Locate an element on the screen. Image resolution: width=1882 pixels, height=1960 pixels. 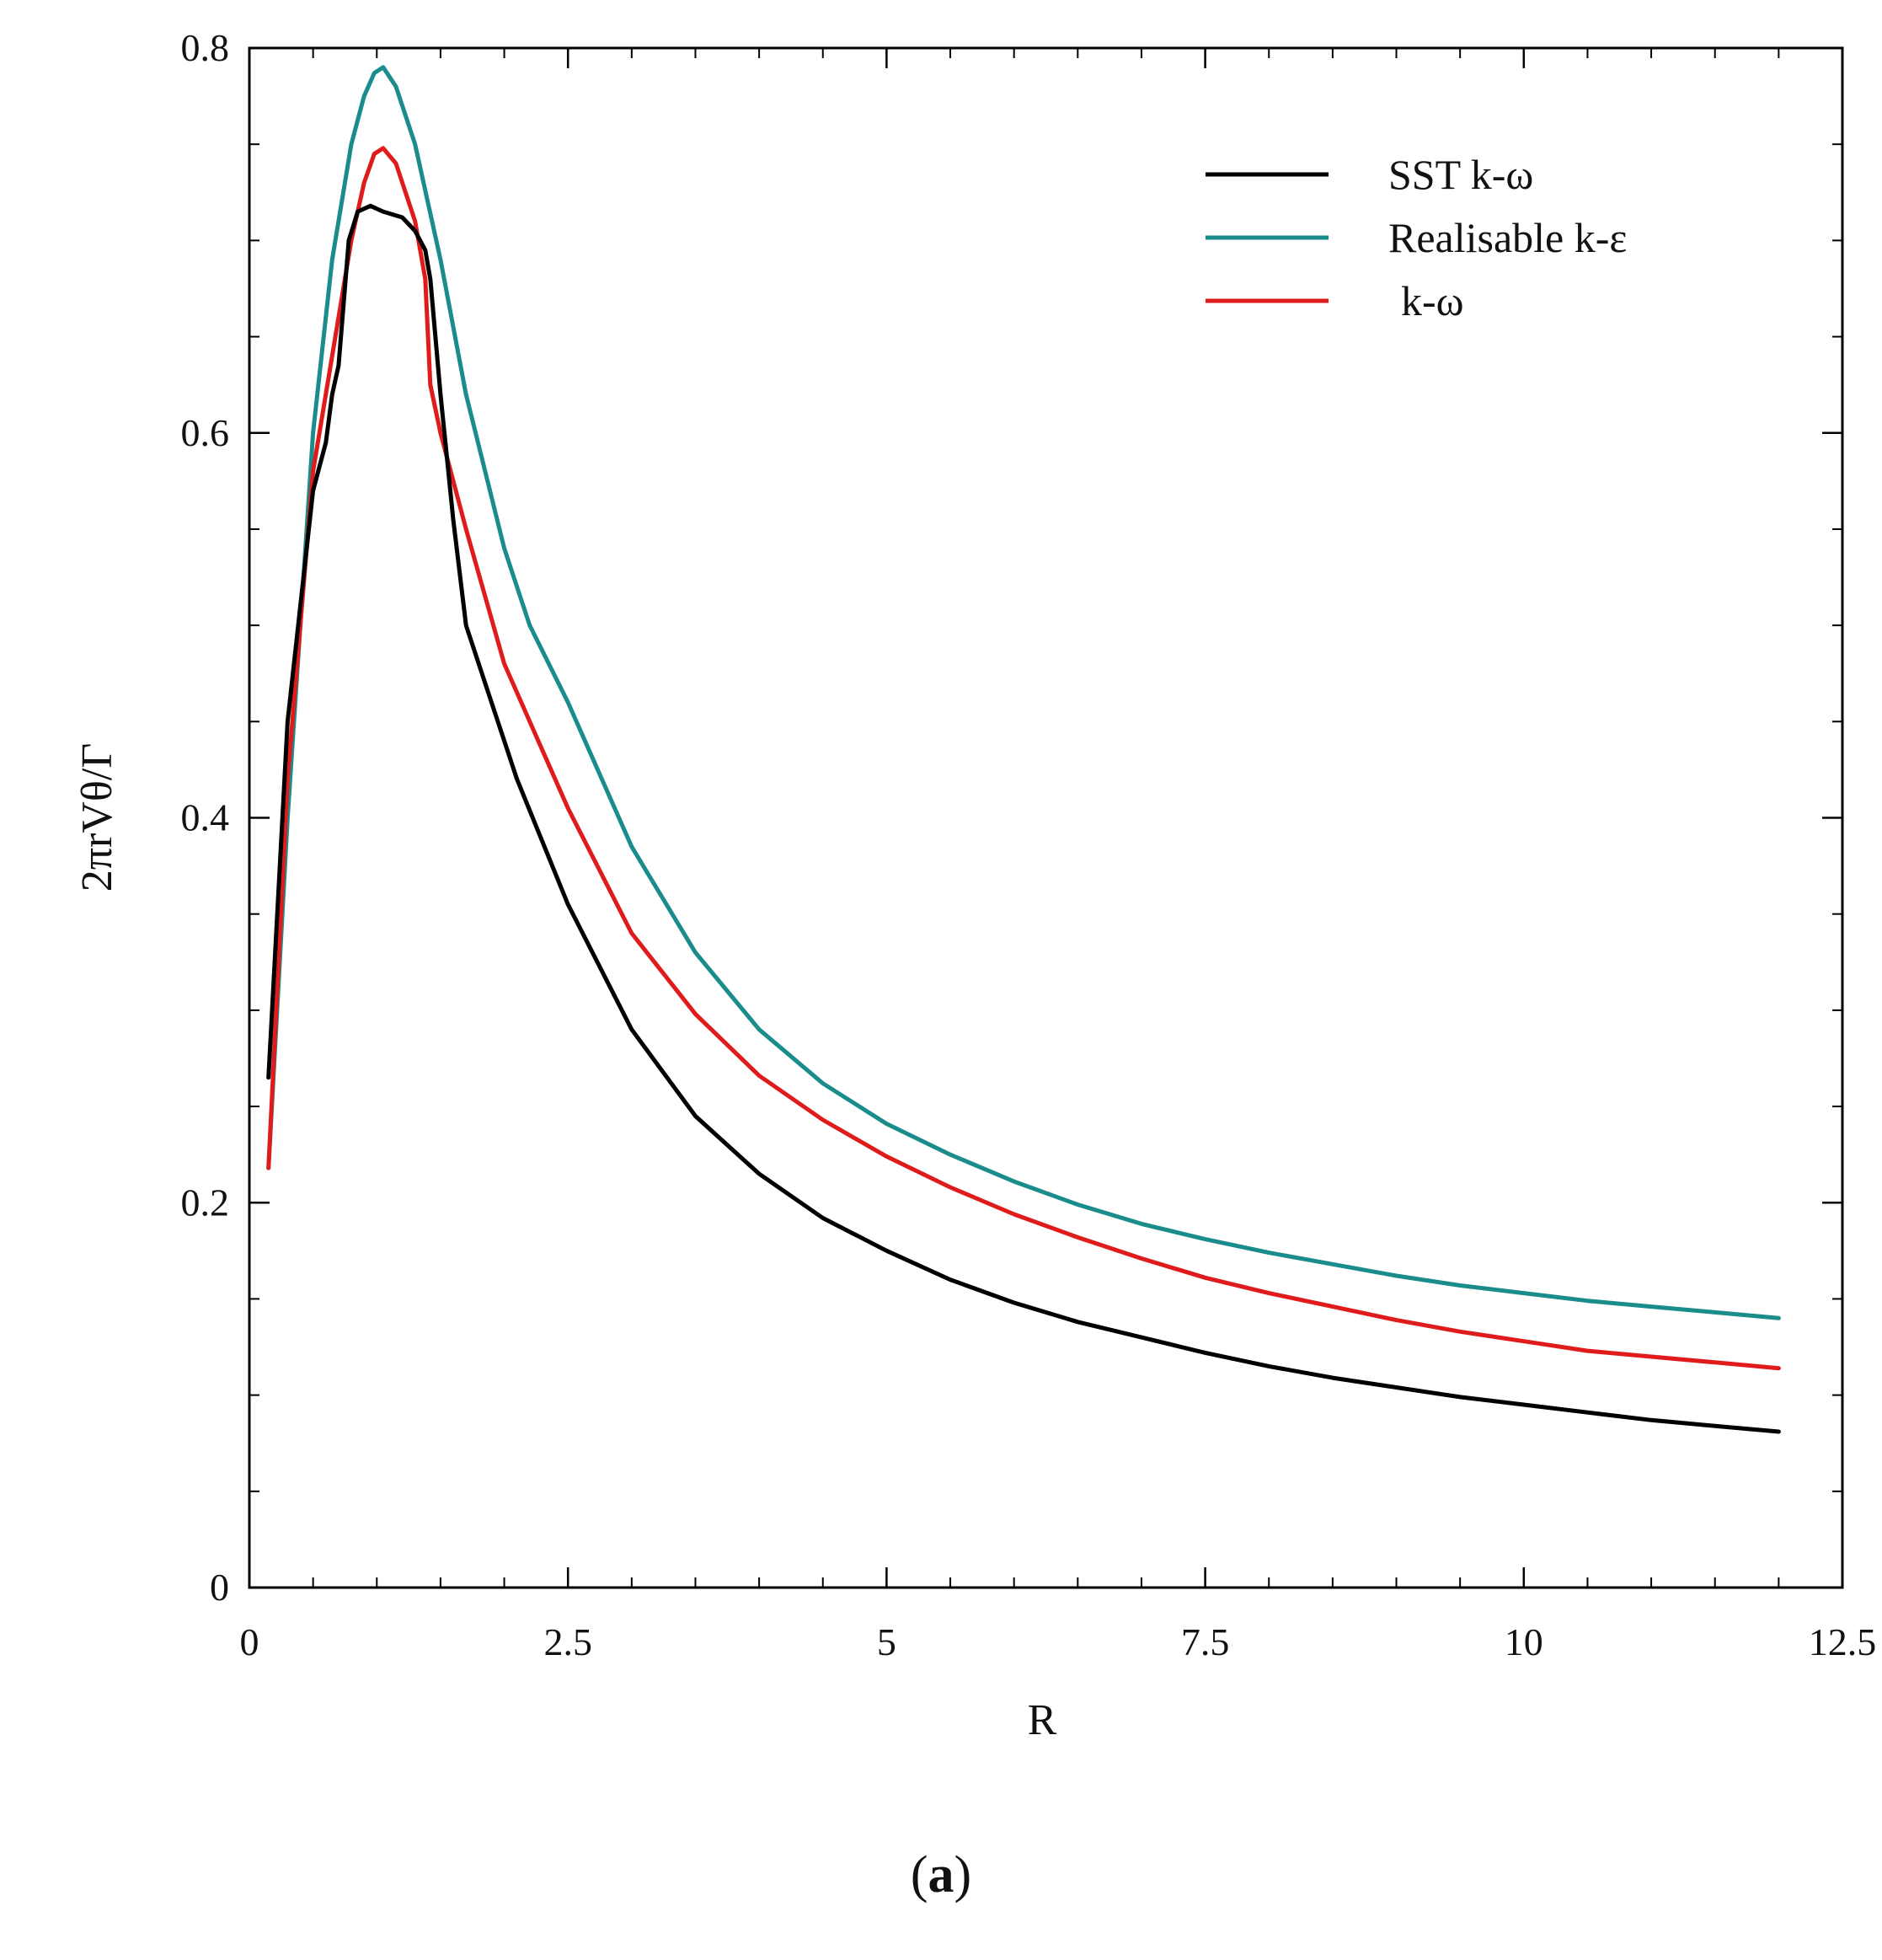
x-tick-label: 7.5 is located at coordinates (1205, 1641).